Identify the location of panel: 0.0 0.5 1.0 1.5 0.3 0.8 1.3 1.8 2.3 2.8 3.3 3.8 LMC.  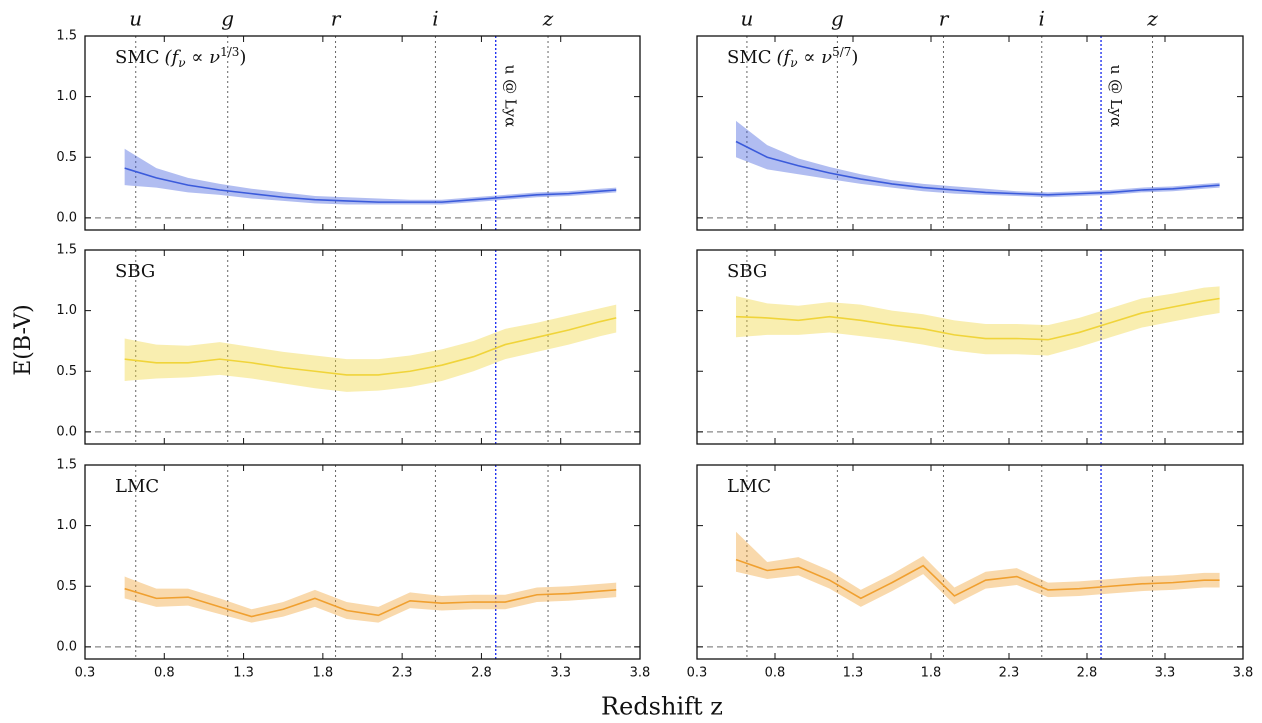
(353, 569).